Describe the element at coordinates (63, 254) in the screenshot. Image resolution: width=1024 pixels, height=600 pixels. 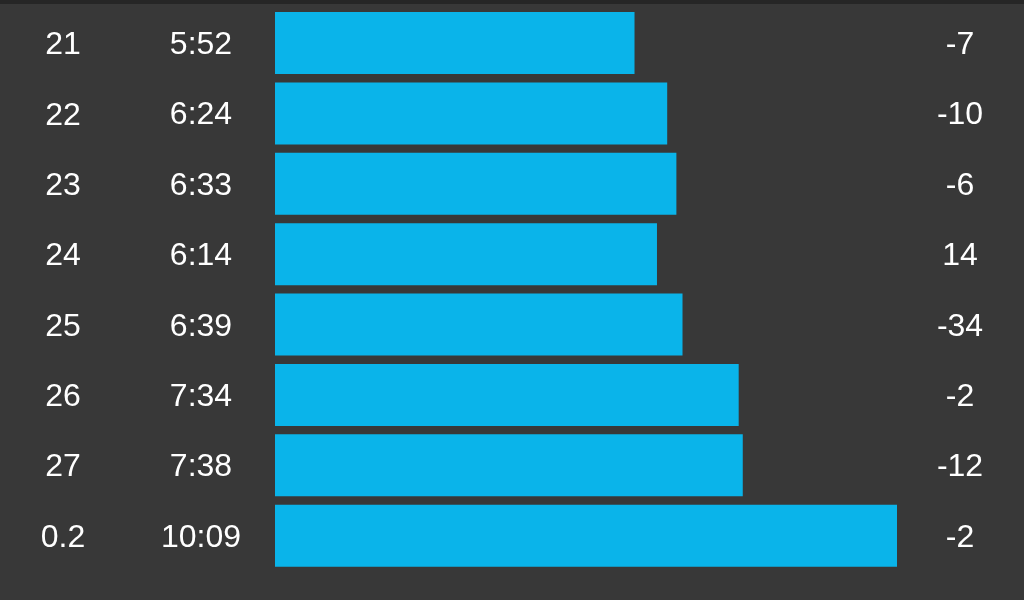
I see `y-tick-label: 24` at that location.